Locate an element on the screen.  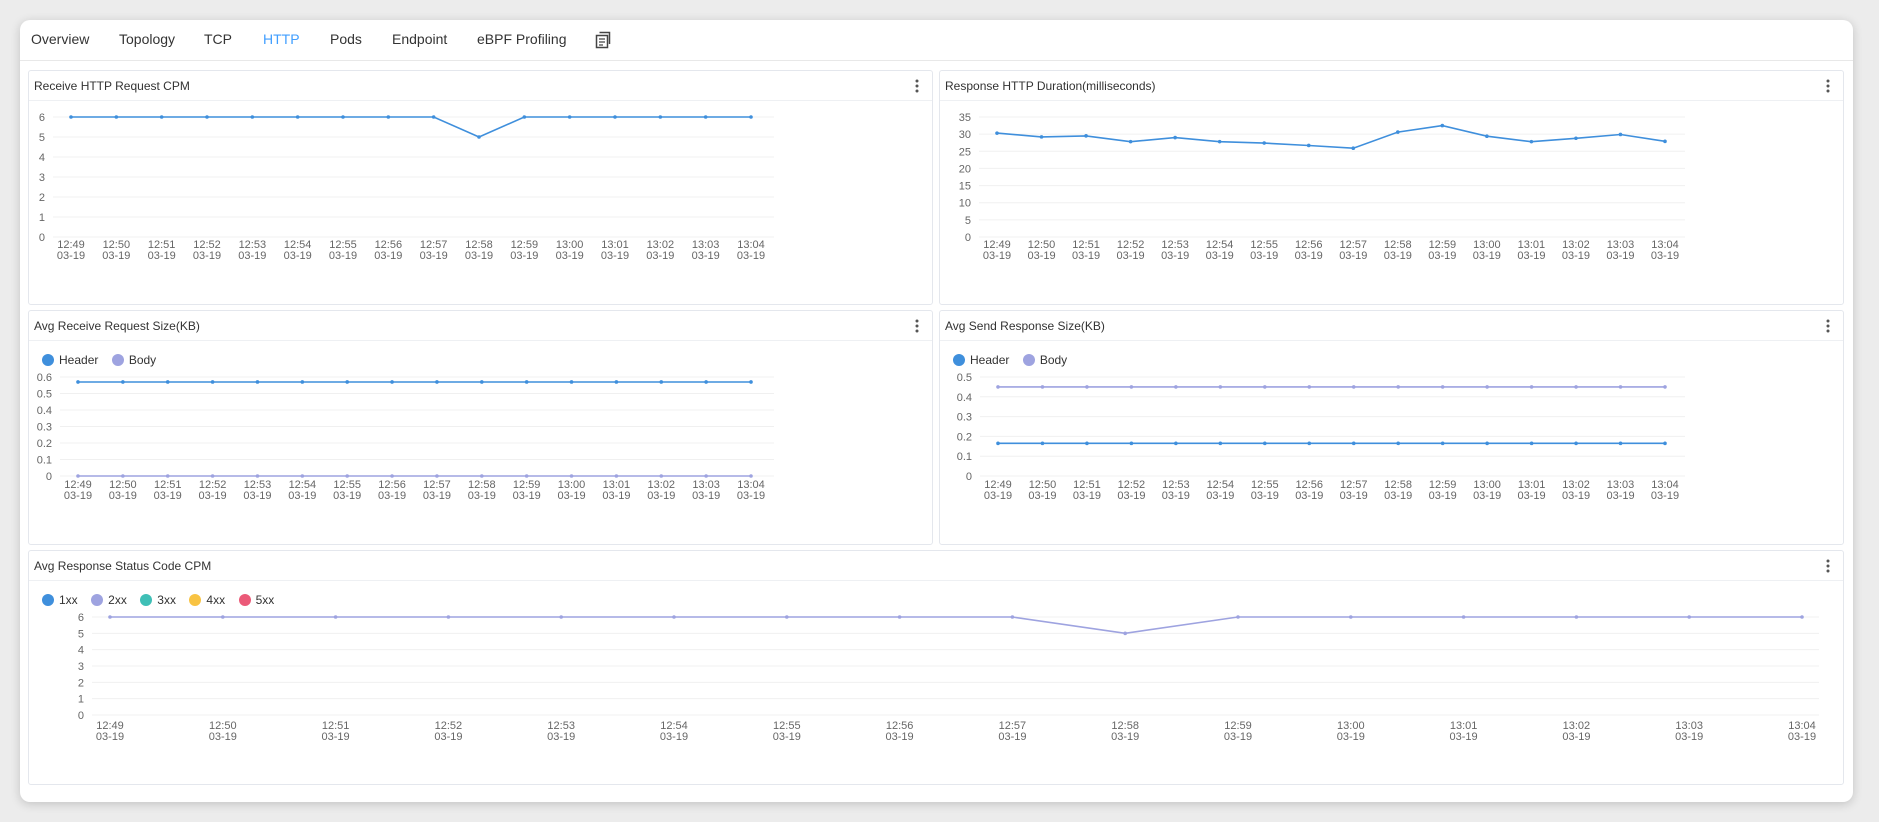
y-tick-label: 3 is located at coordinates (42, 178).